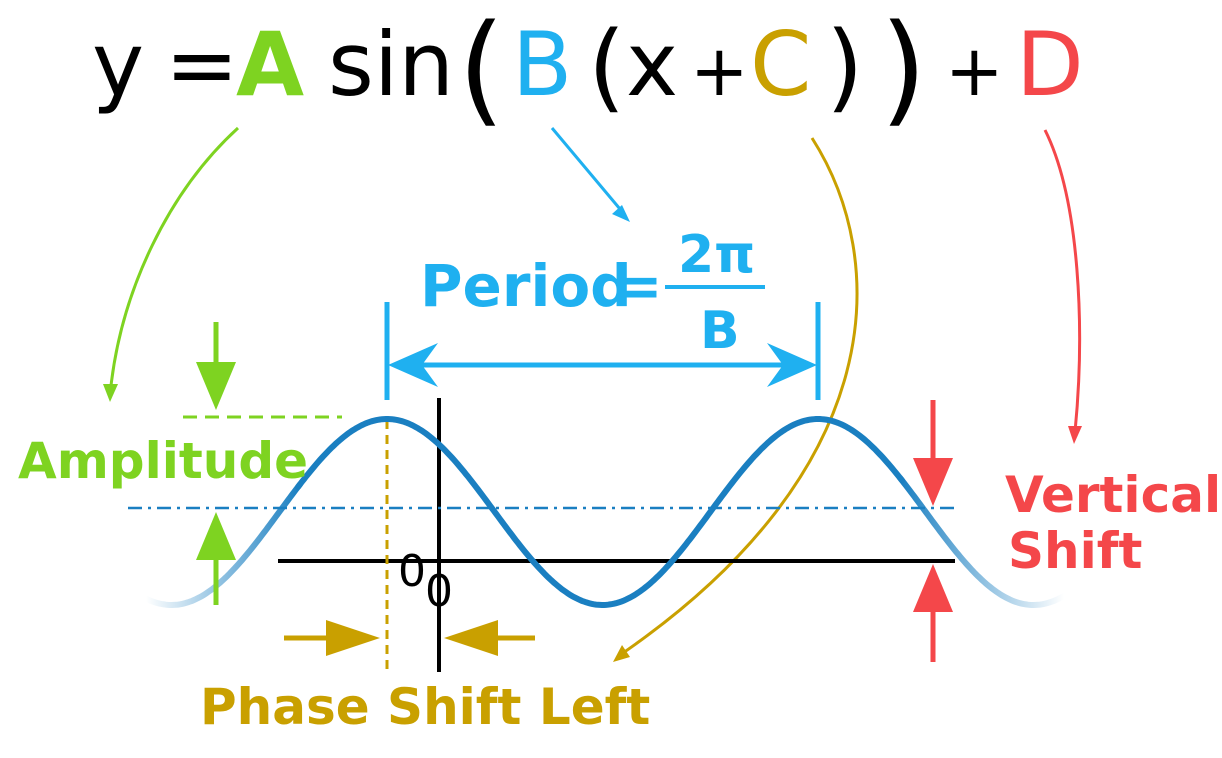  Describe the element at coordinates (792, 365) in the screenshot. I see `period-right-arrowhead` at that location.